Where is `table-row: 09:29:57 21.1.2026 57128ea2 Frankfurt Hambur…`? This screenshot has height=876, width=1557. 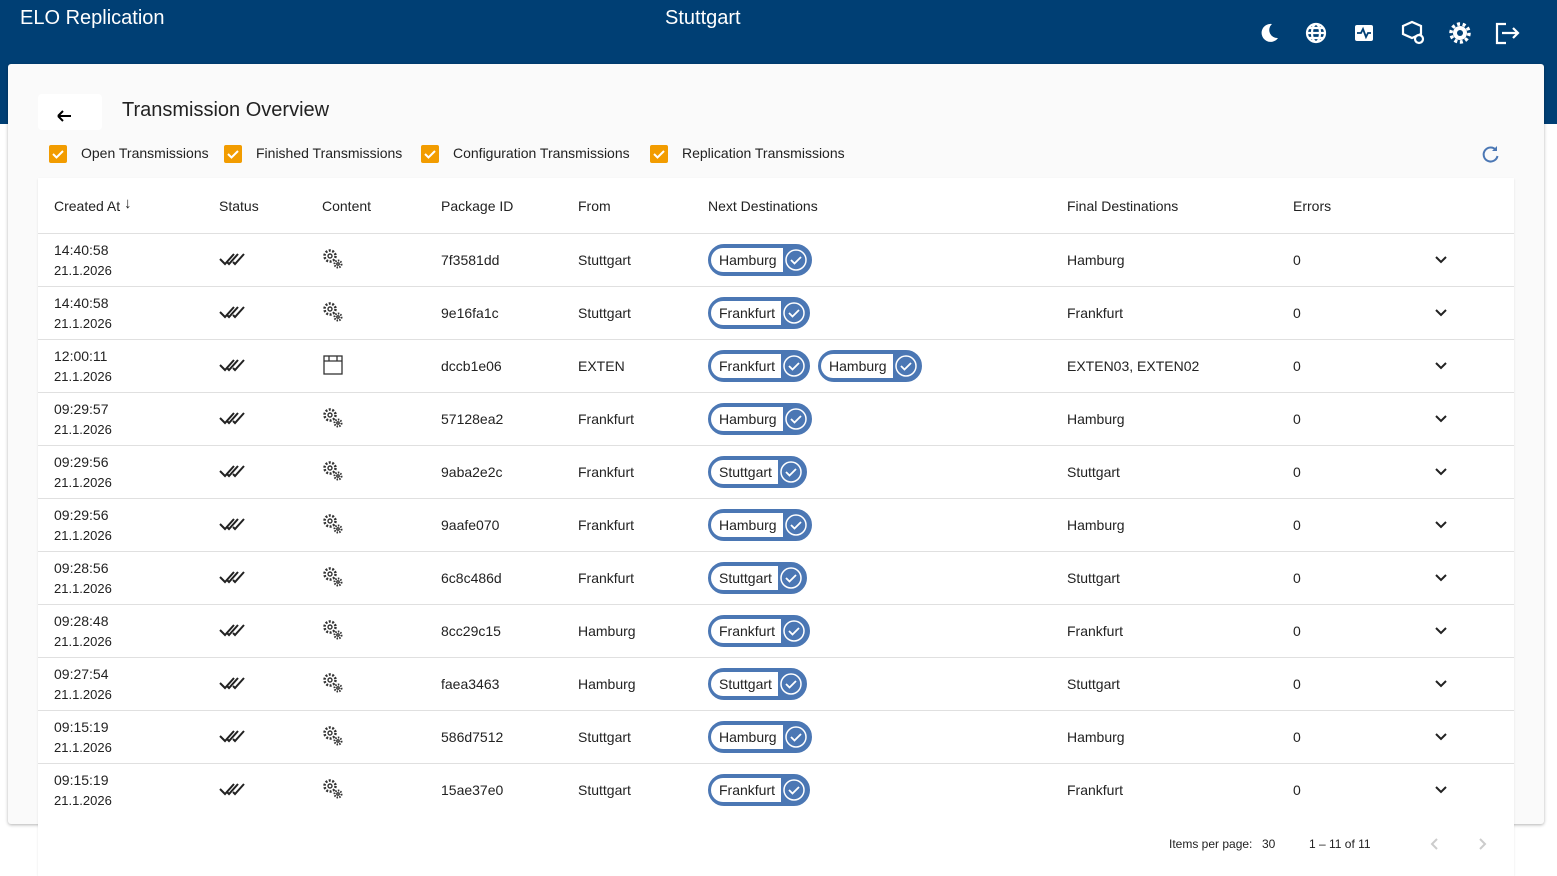
table-row: 09:29:57 21.1.2026 57128ea2 Frankfurt Hambur… is located at coordinates (776, 419).